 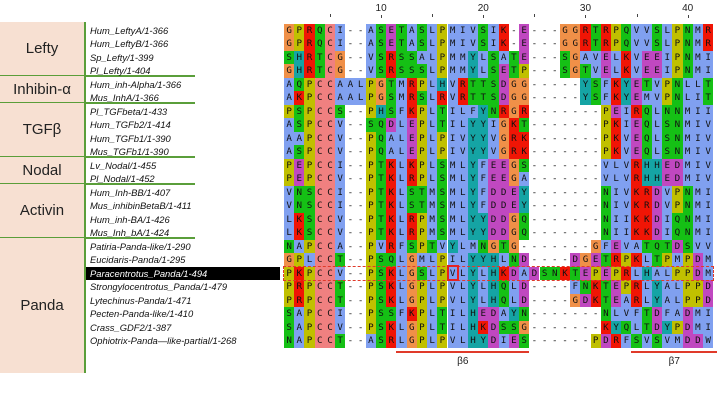 What do you see at coordinates (85, 170) in the screenshot?
I see `family-bracket` at bounding box center [85, 170].